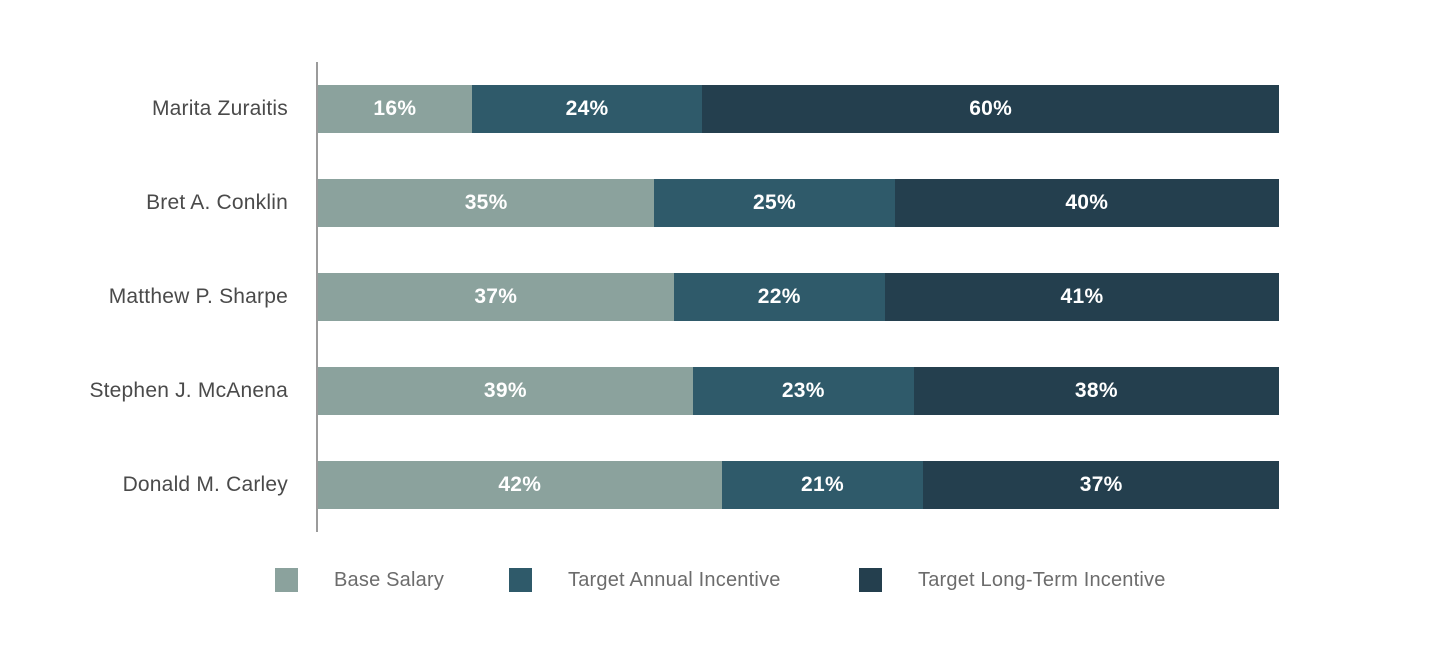 The height and width of the screenshot is (666, 1440). Describe the element at coordinates (1042, 579) in the screenshot. I see `legend-label: Target Long-Term Incentive` at that location.